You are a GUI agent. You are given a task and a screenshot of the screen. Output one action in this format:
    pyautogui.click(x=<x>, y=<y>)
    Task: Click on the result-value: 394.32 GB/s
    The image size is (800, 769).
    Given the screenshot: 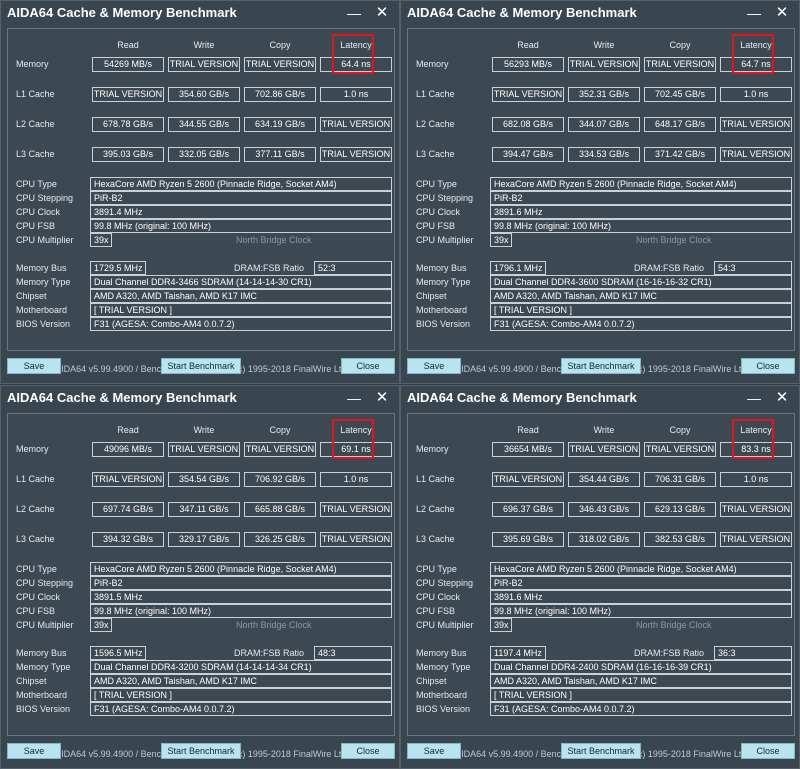 What is the action you would take?
    pyautogui.click(x=128, y=539)
    